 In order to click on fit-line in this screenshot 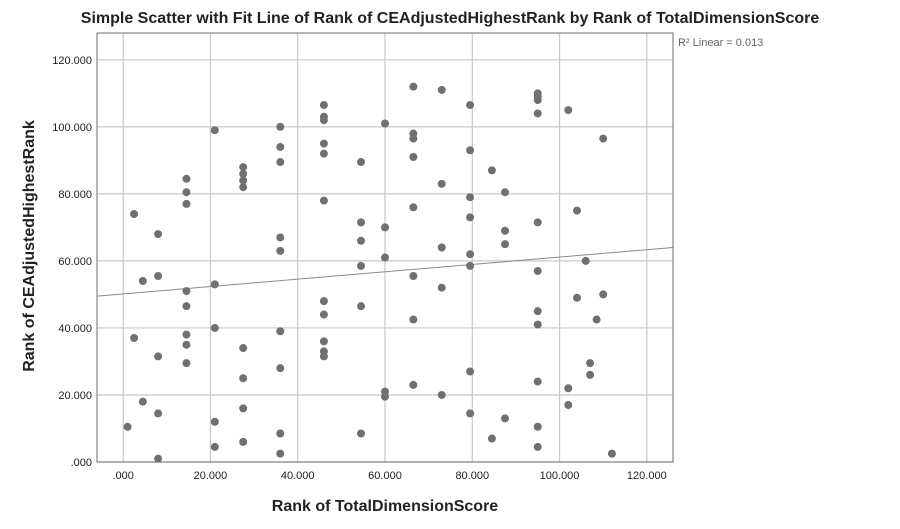, I will do `click(385, 272)`.